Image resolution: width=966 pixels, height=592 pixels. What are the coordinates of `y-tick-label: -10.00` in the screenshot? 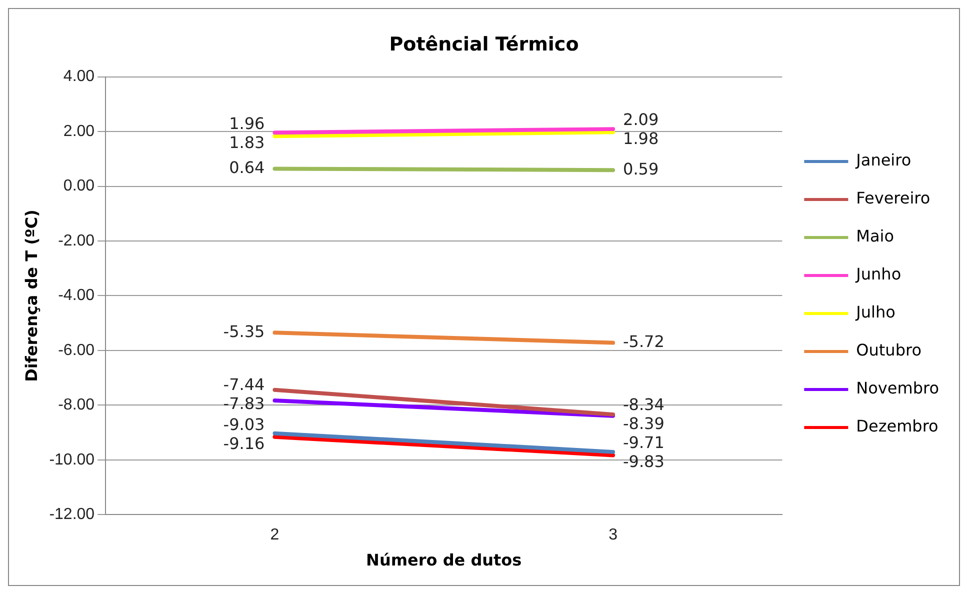 It's located at (72, 459).